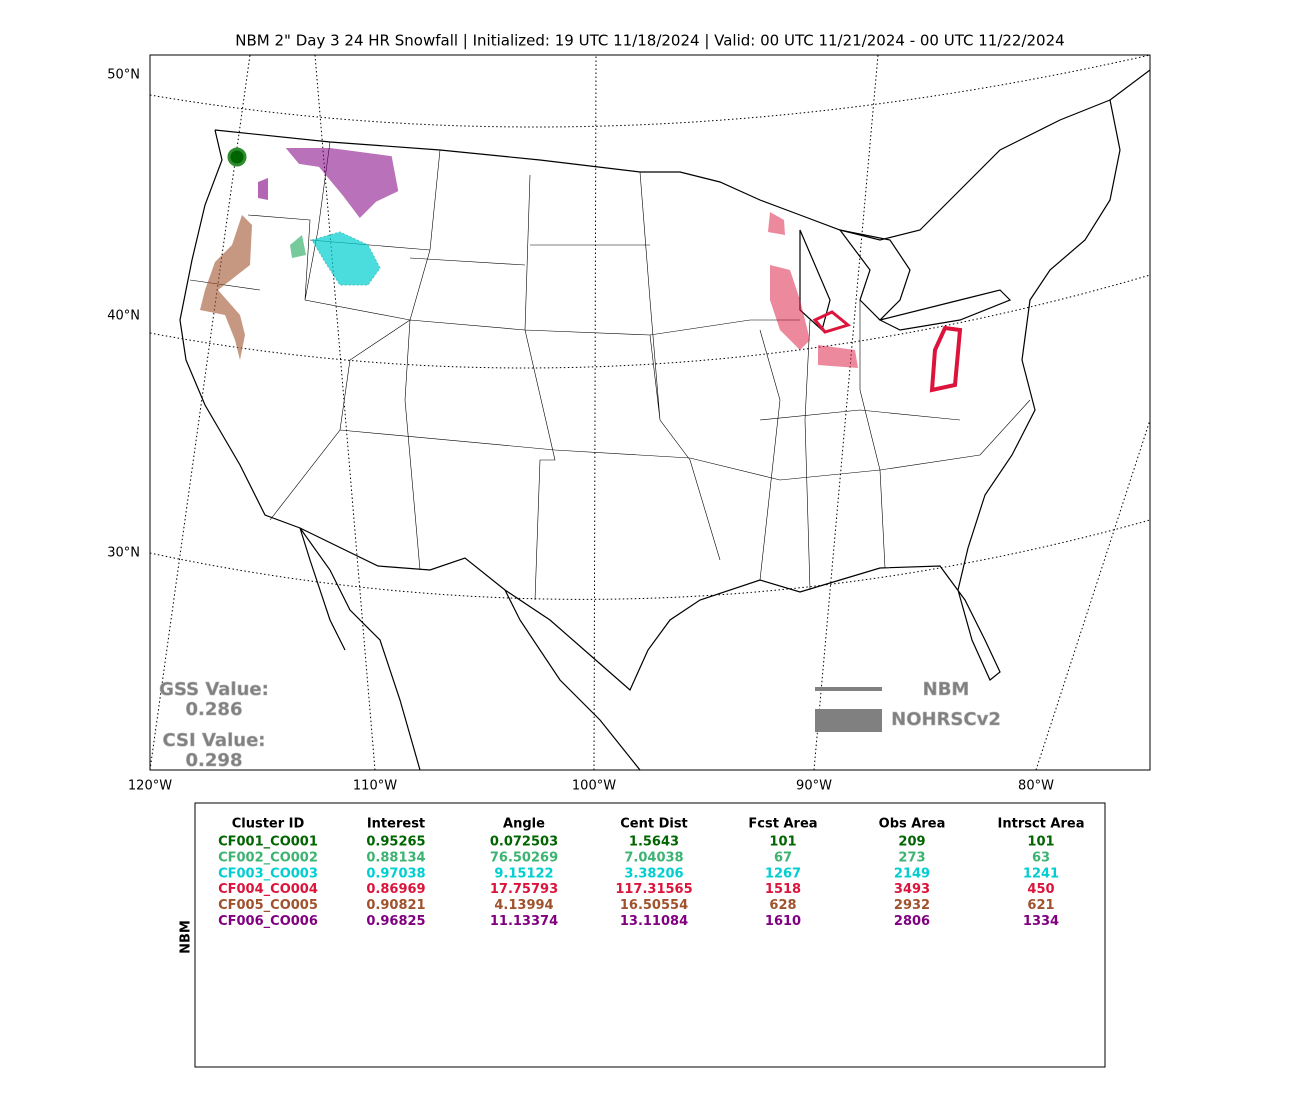  Describe the element at coordinates (395, 921) in the screenshot. I see `table-cell: 0.96825` at that location.